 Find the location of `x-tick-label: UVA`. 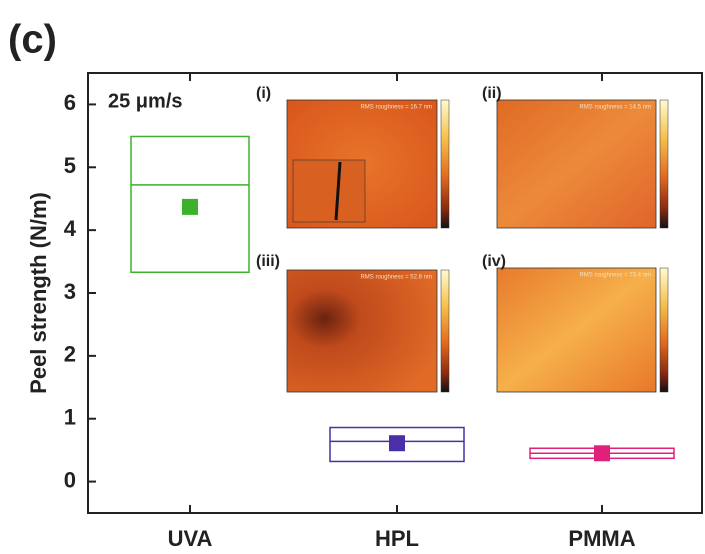

x-tick-label: UVA is located at coordinates (190, 538).